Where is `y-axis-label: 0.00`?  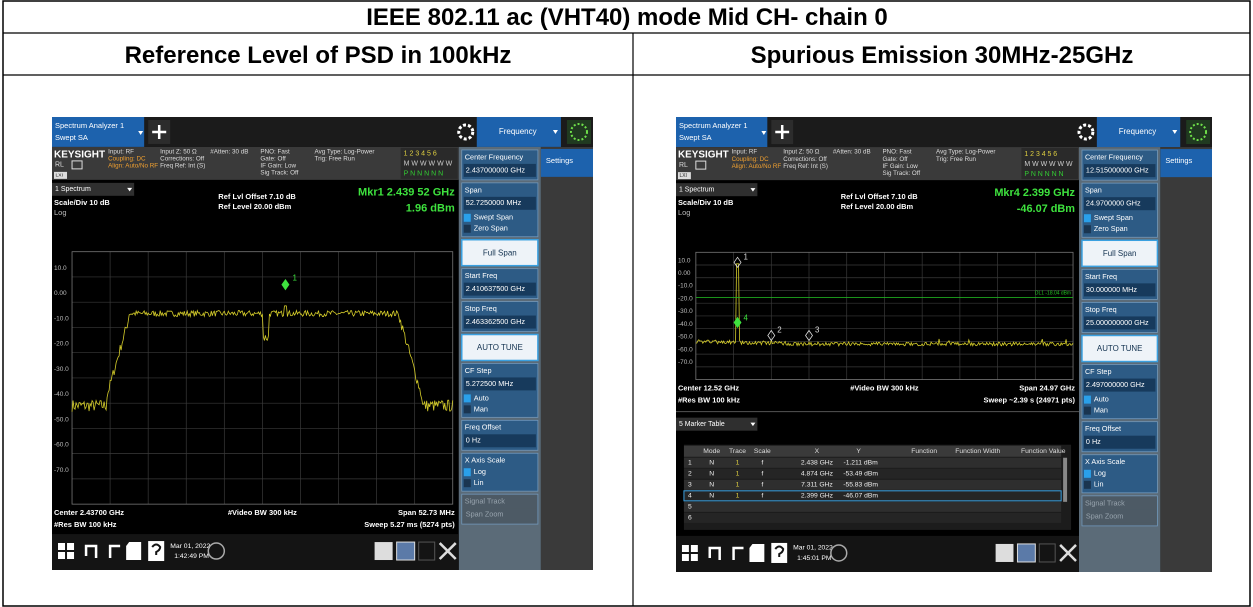 y-axis-label: 0.00 is located at coordinates (60, 293).